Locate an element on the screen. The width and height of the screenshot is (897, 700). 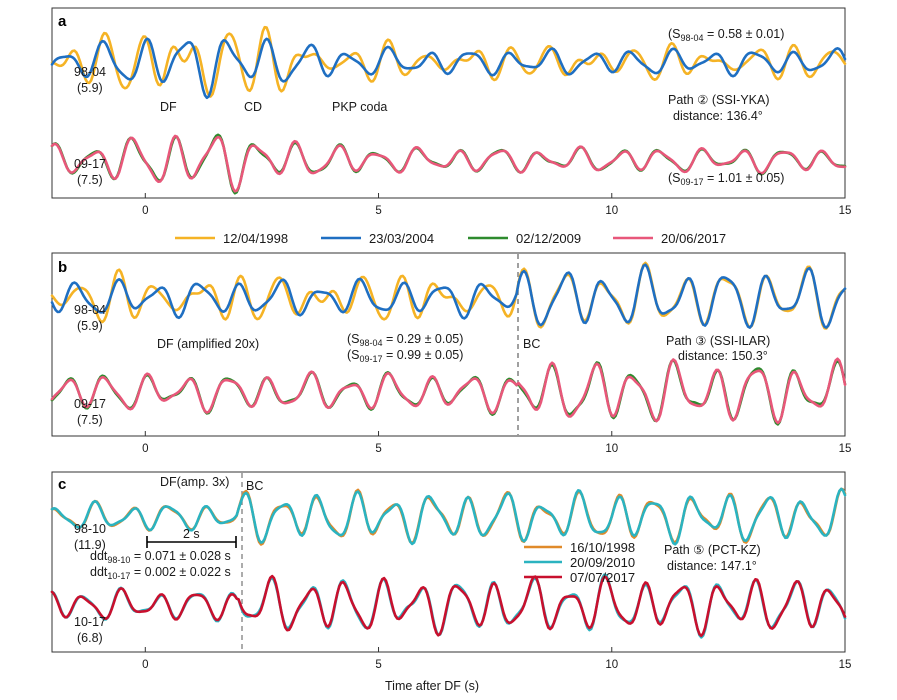
panel-c-trace1-mag: (11.9) is located at coordinates (90, 545).